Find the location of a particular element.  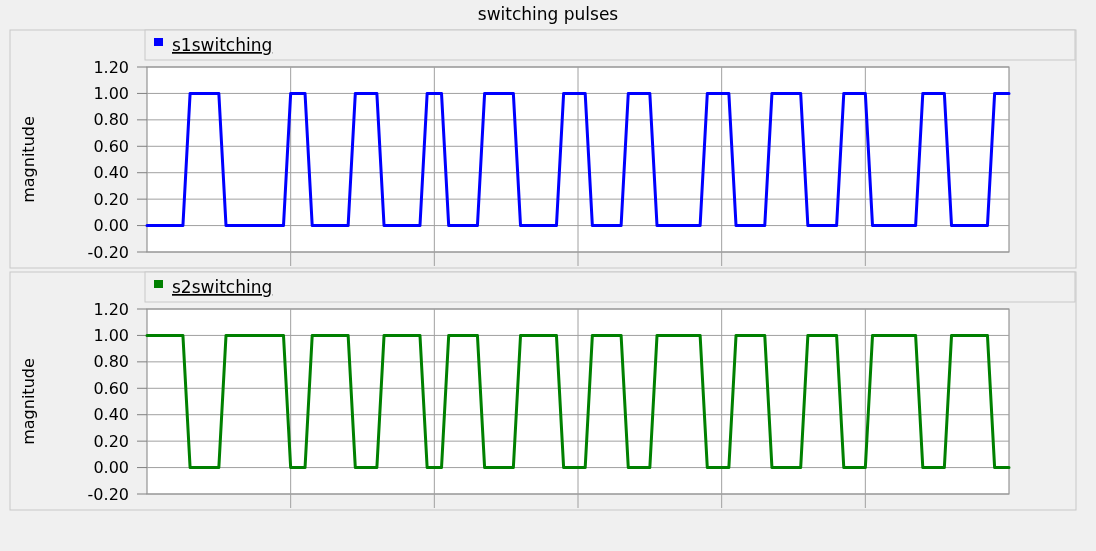

chart-title: switching pulses is located at coordinates (548, 14).